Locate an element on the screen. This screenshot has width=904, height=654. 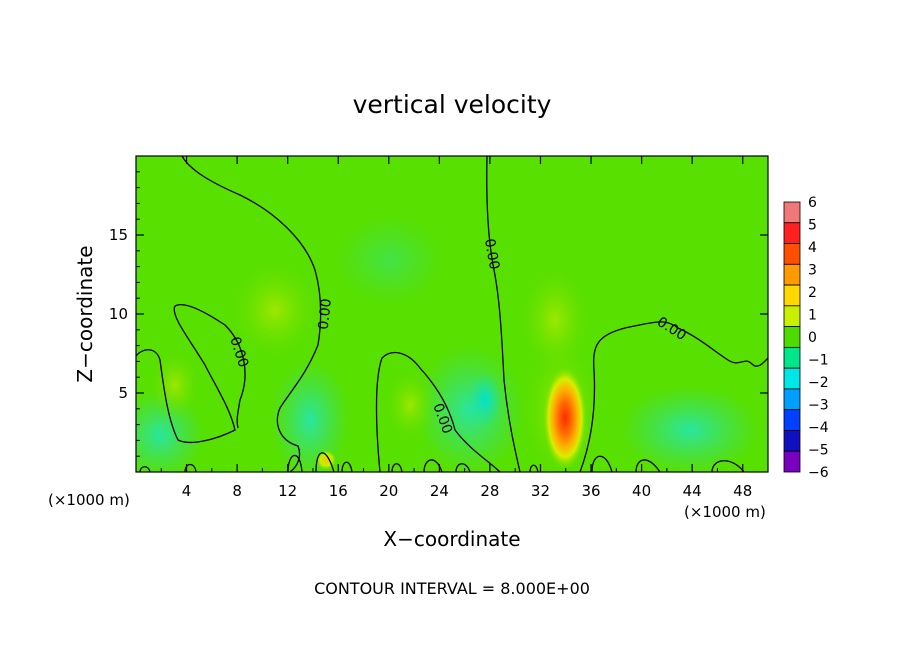
x-tick-label: 20 is located at coordinates (388, 491).